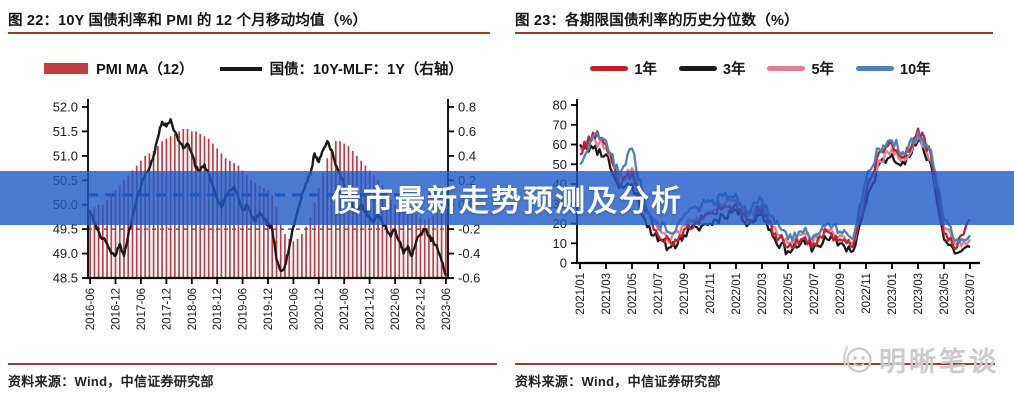 Image resolution: width=1014 pixels, height=400 pixels. What do you see at coordinates (240, 68) in the screenshot?
I see `bond-line-legend-swatch` at bounding box center [240, 68].